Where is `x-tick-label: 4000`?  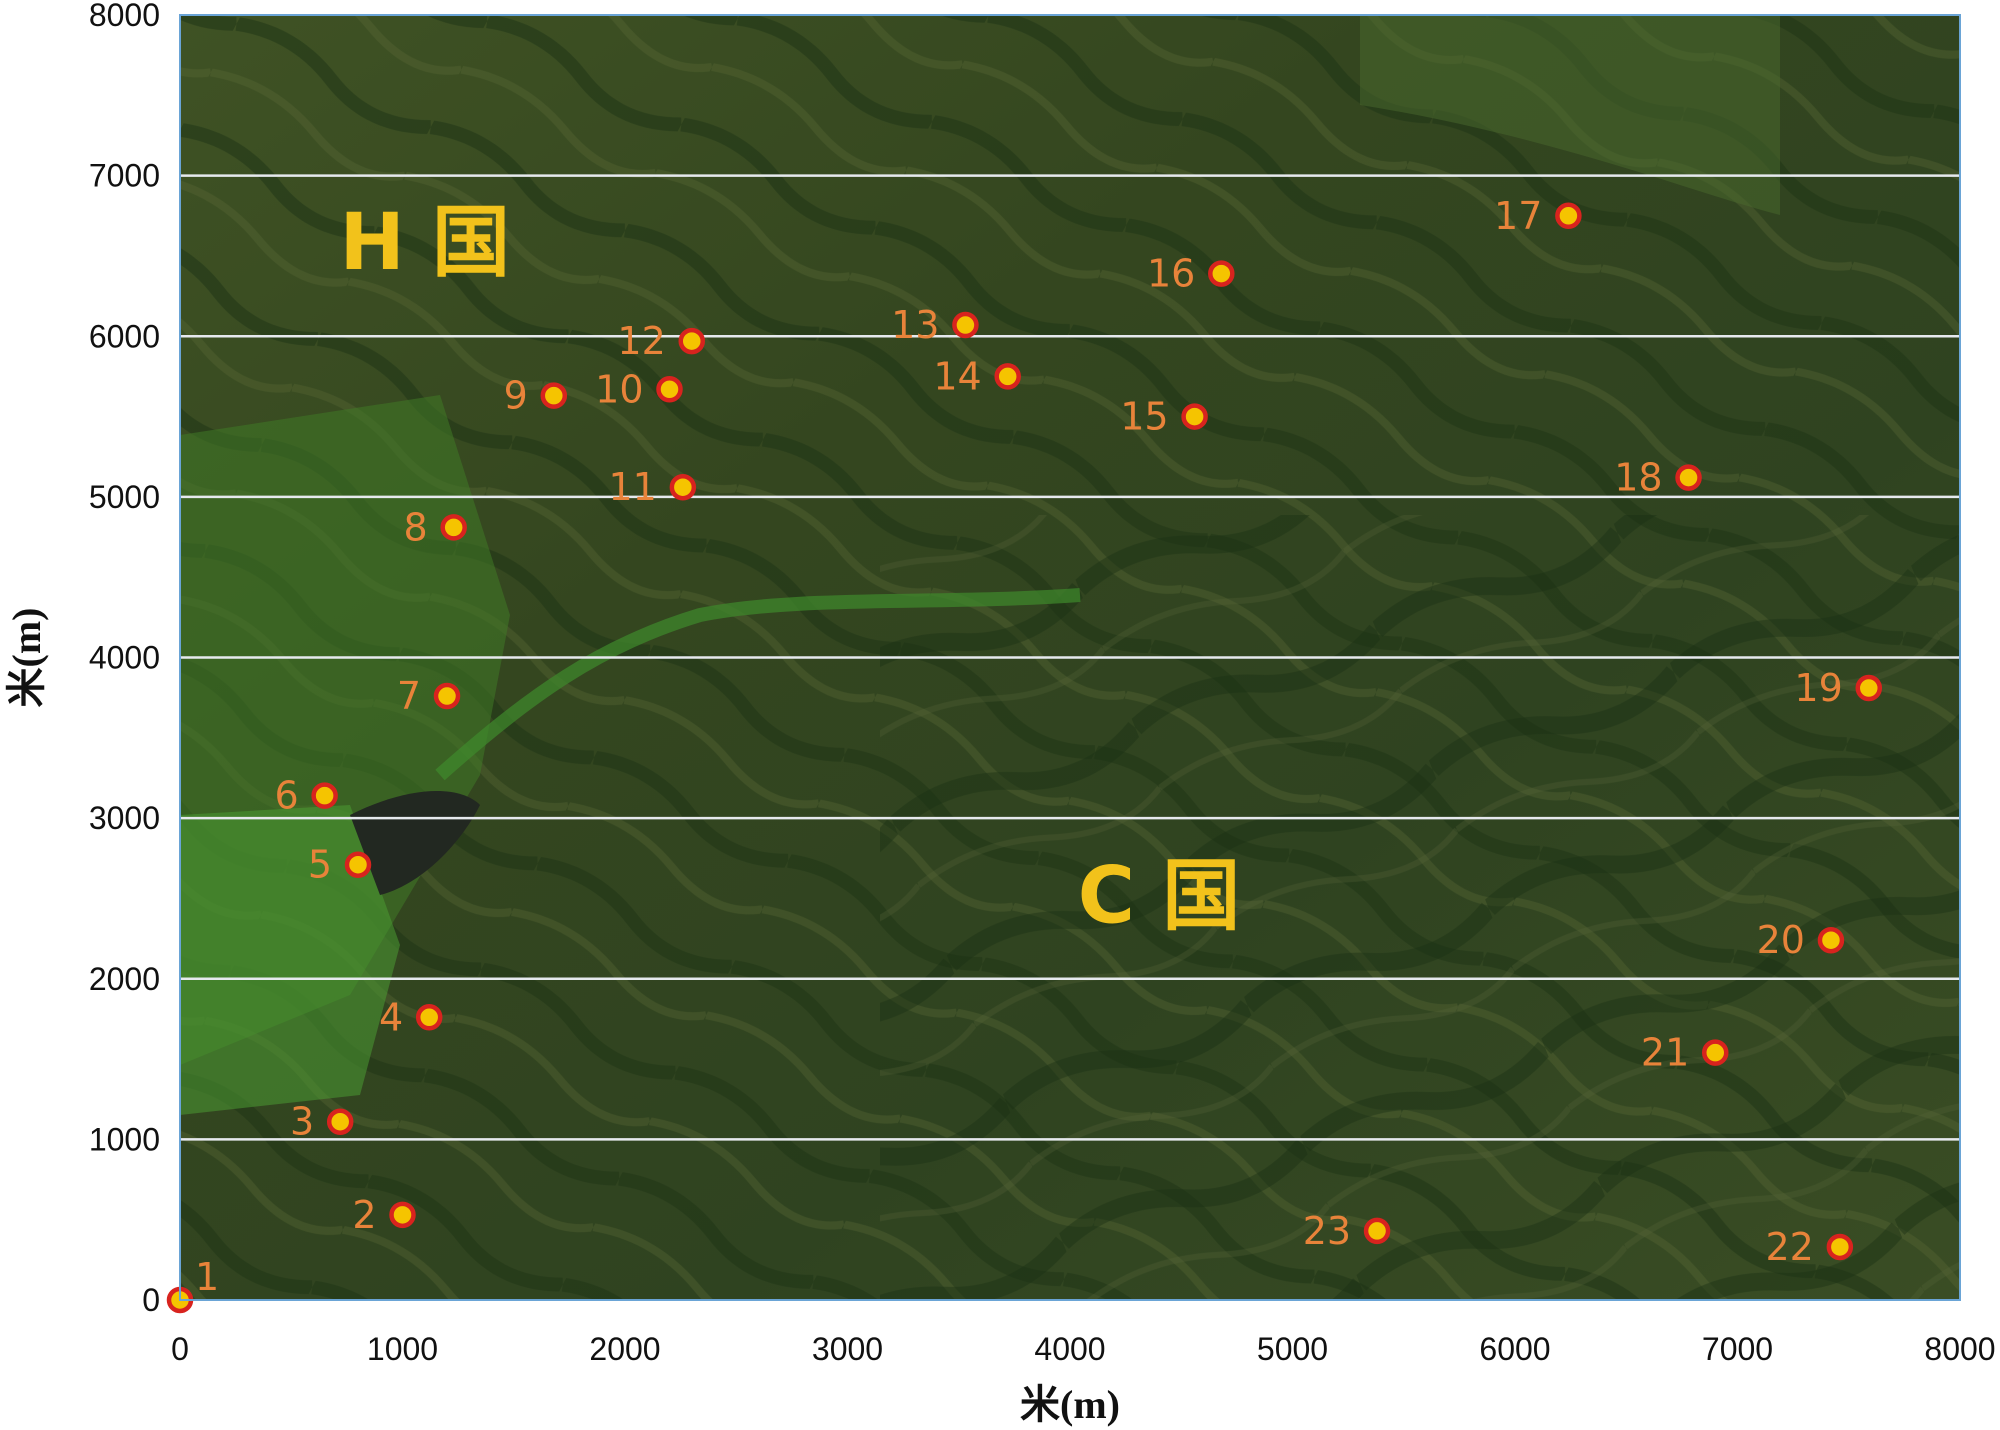 x-tick-label: 4000 is located at coordinates (1069, 1349).